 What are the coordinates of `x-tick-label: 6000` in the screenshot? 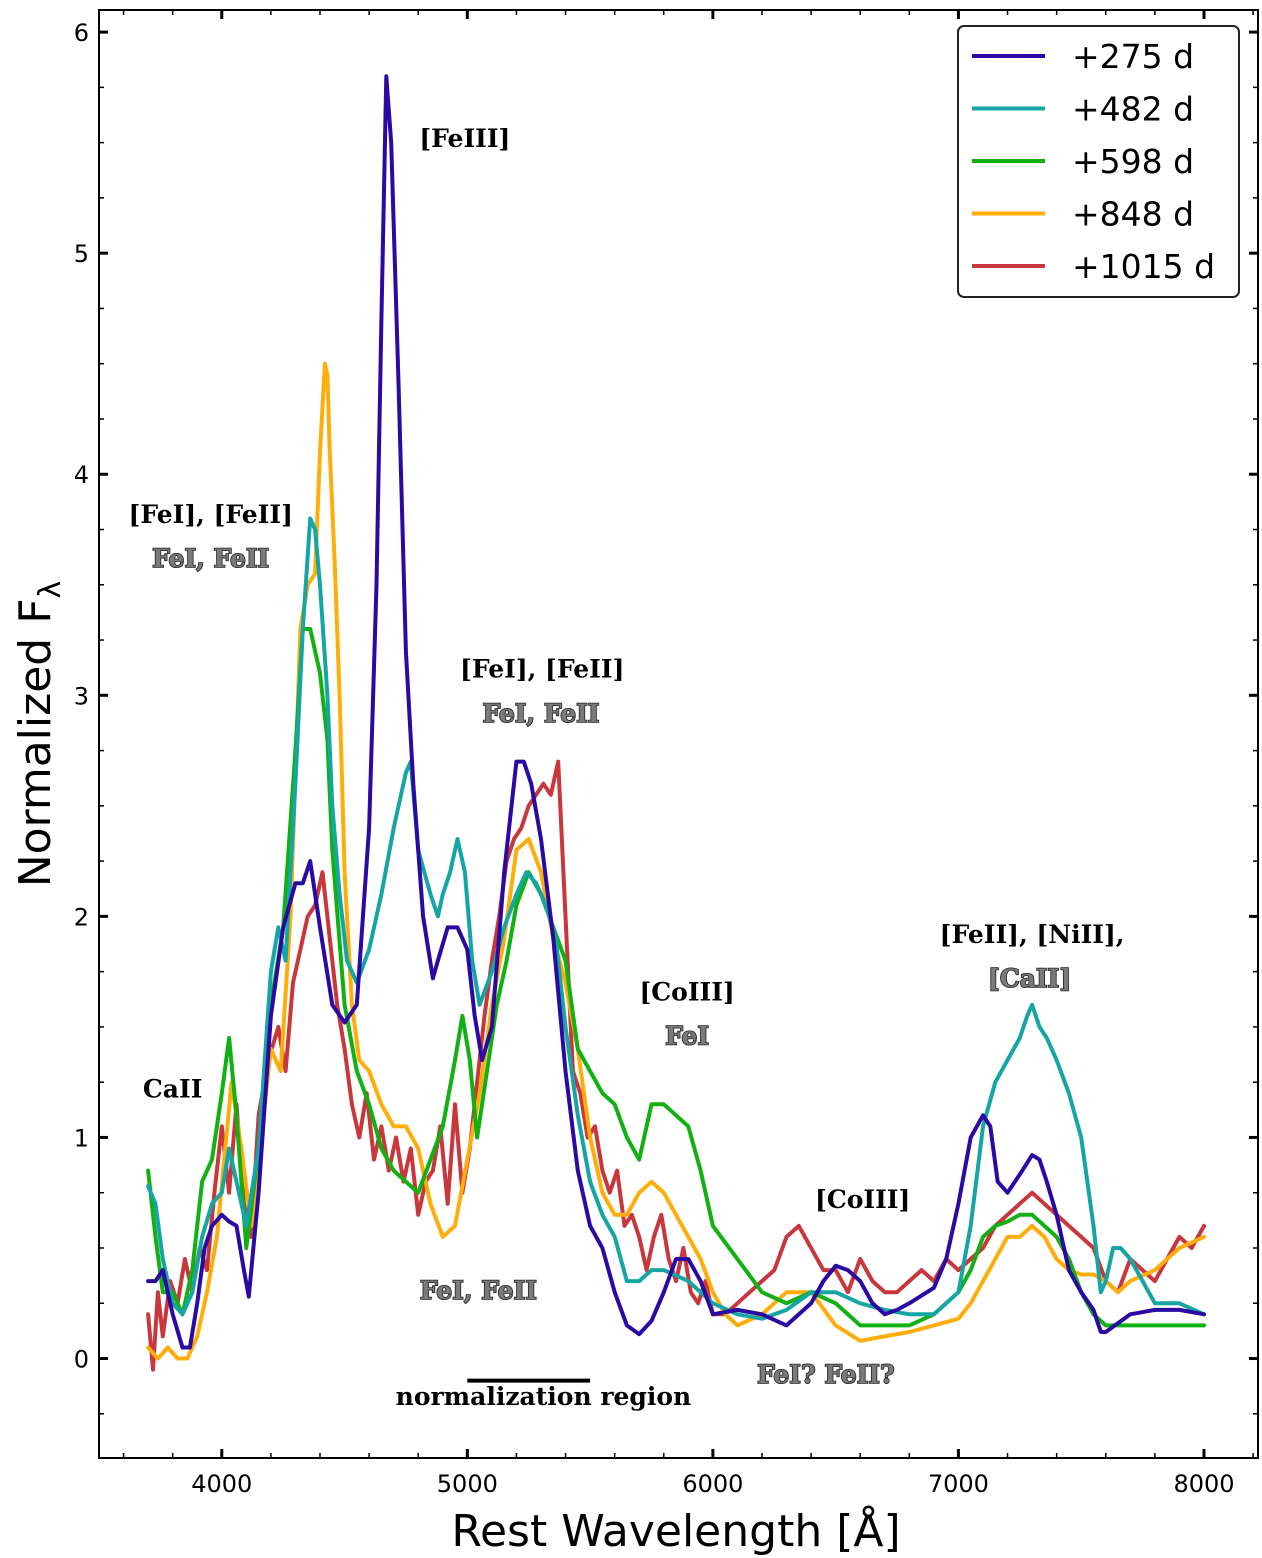 It's located at (712, 1484).